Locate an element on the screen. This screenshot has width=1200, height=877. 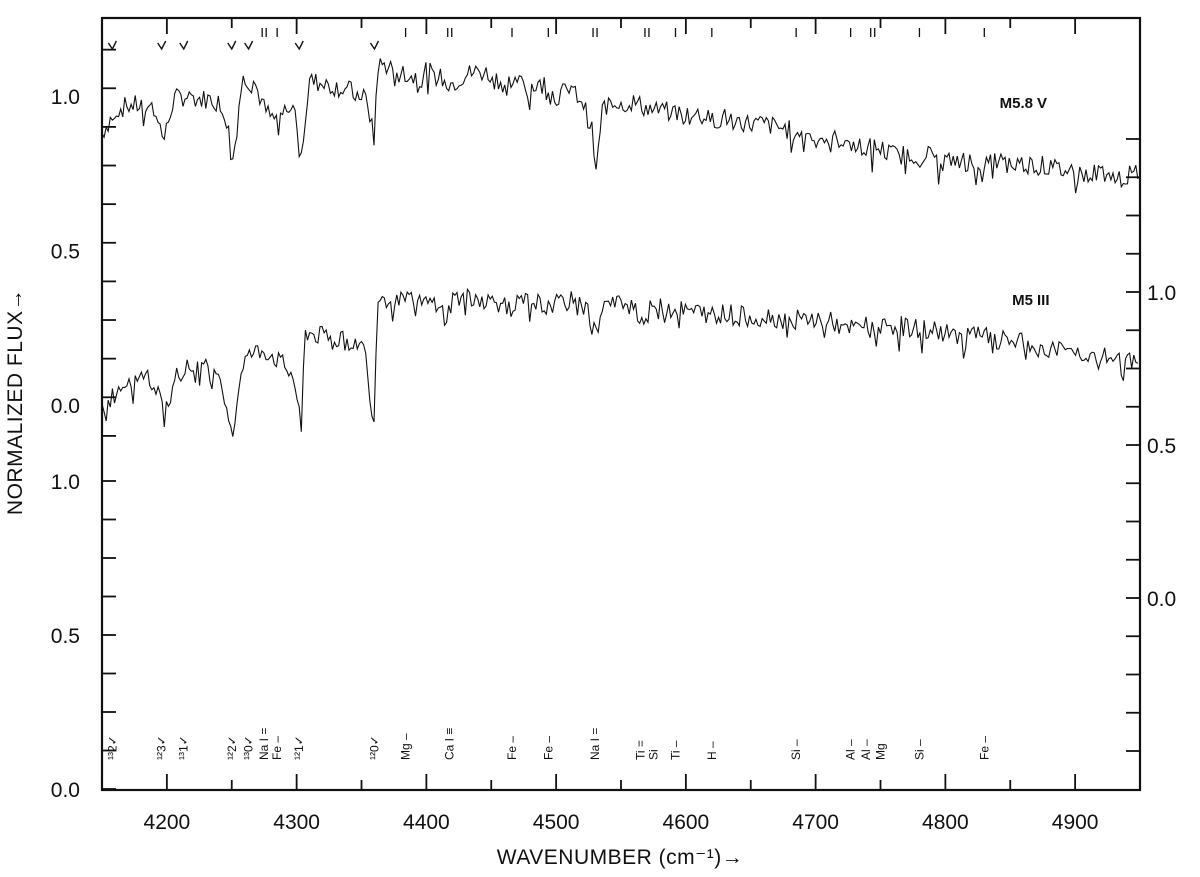
x-tick-label: 4900 is located at coordinates (1075, 822).